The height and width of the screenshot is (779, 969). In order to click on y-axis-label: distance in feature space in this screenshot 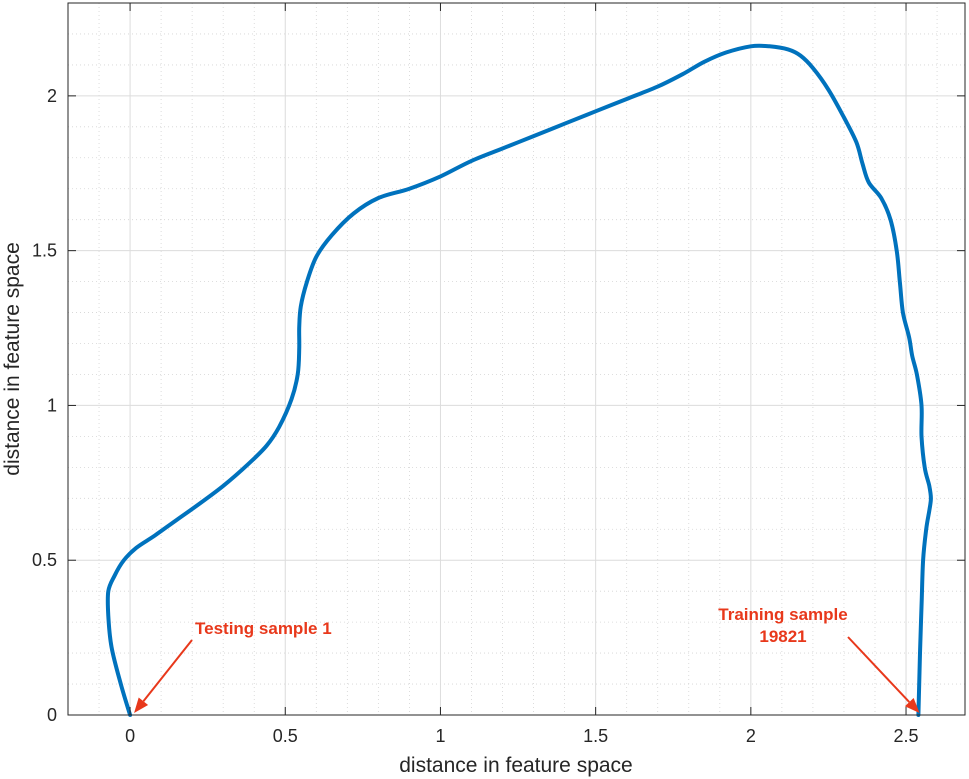, I will do `click(12, 358)`.